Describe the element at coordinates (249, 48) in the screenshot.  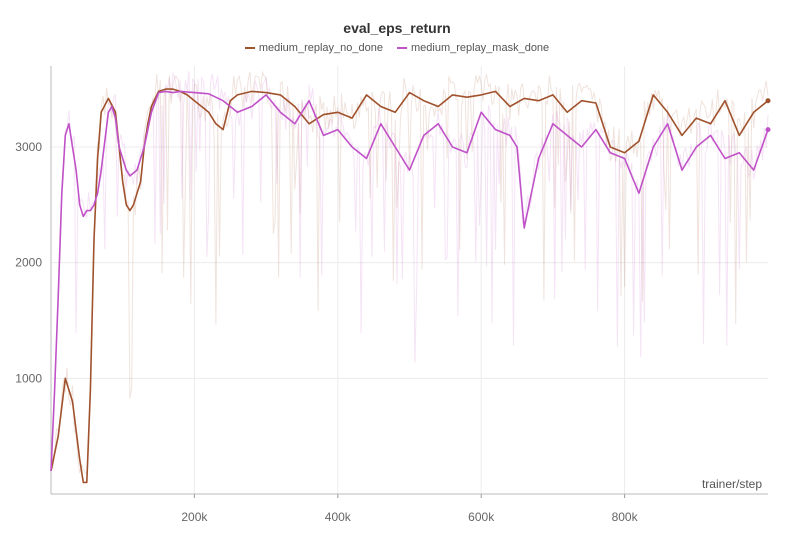
I see `legend-swatch-no-done` at that location.